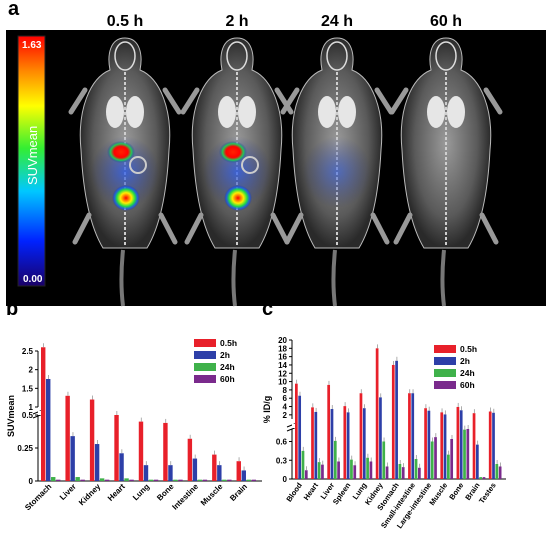  What do you see at coordinates (32, 45) in the screenshot?
I see `colorbar-max: 1.63` at bounding box center [32, 45].